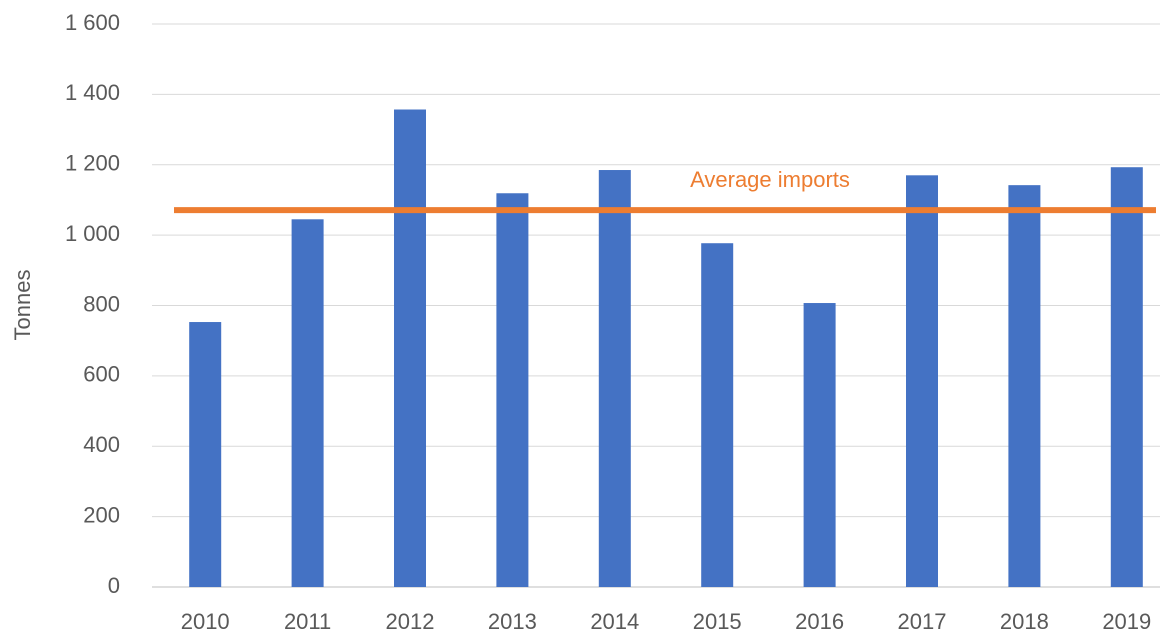 The image size is (1166, 637). I want to click on x-tick-label: 2014, so click(614, 621).